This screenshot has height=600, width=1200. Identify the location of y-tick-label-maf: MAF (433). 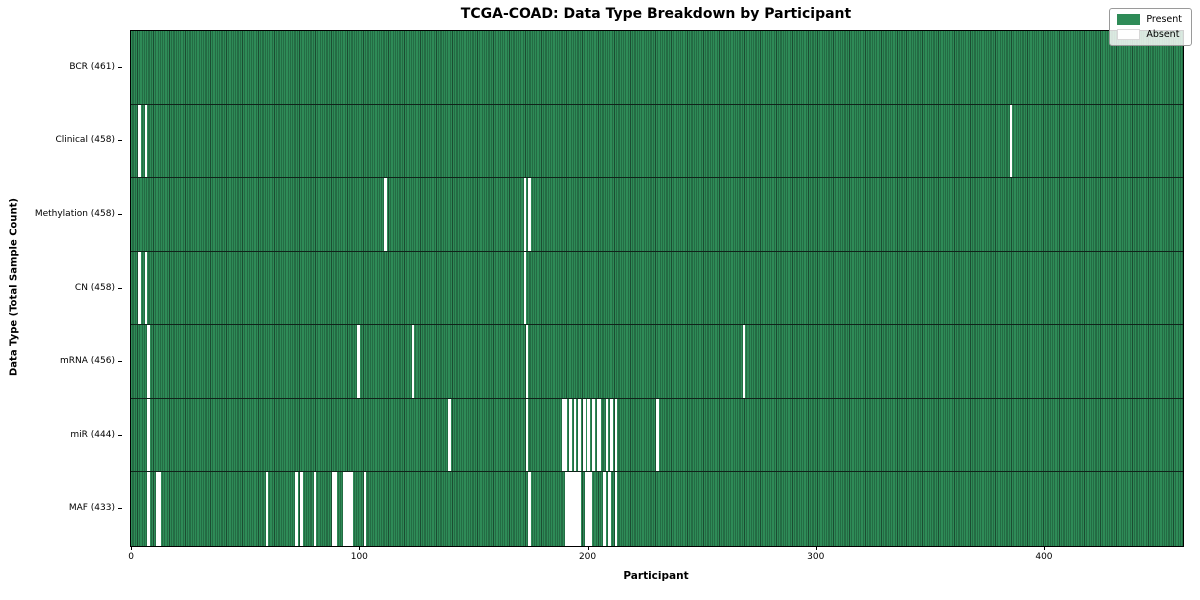
(96, 508).